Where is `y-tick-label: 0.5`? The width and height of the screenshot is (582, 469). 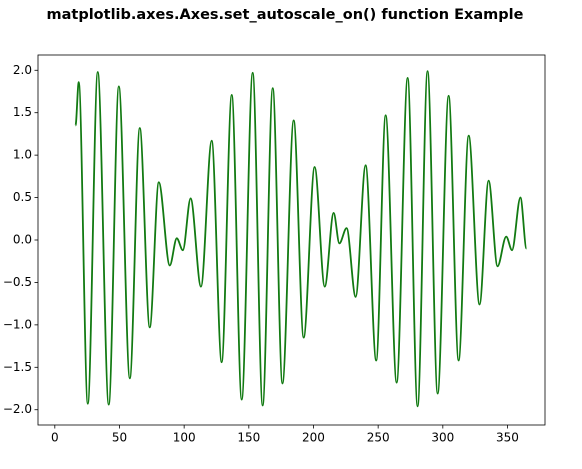 y-tick-label: 0.5 is located at coordinates (22, 197).